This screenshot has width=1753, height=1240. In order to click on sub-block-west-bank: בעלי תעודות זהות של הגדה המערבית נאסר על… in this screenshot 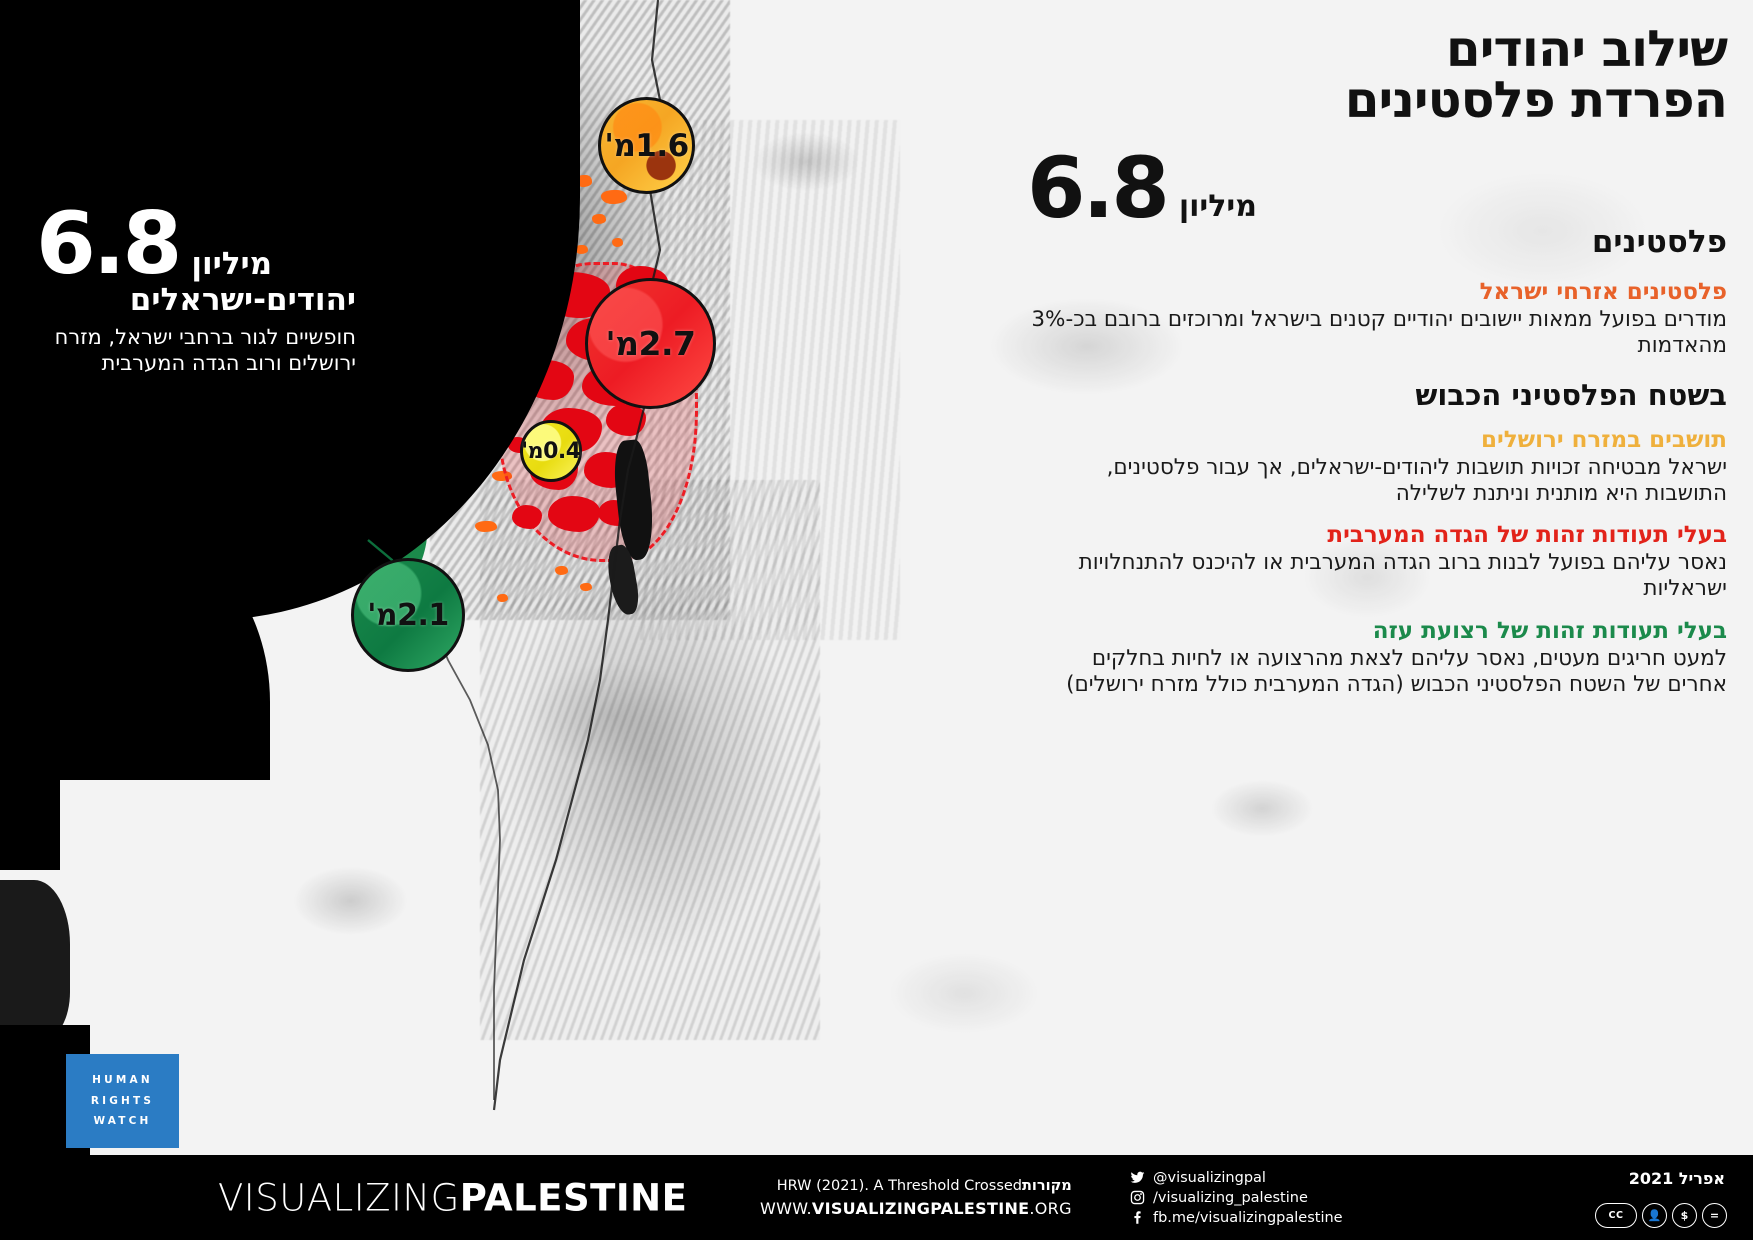, I will do `click(1377, 562)`.